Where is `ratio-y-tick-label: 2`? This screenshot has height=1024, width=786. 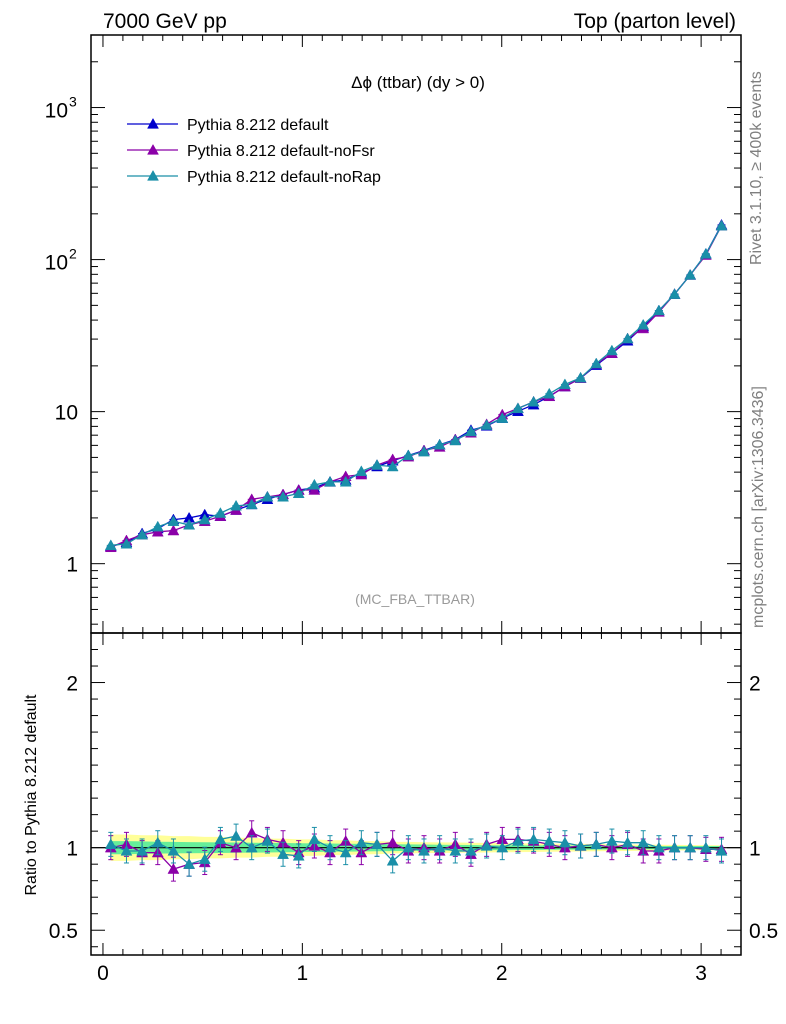 ratio-y-tick-label: 2 is located at coordinates (72, 684).